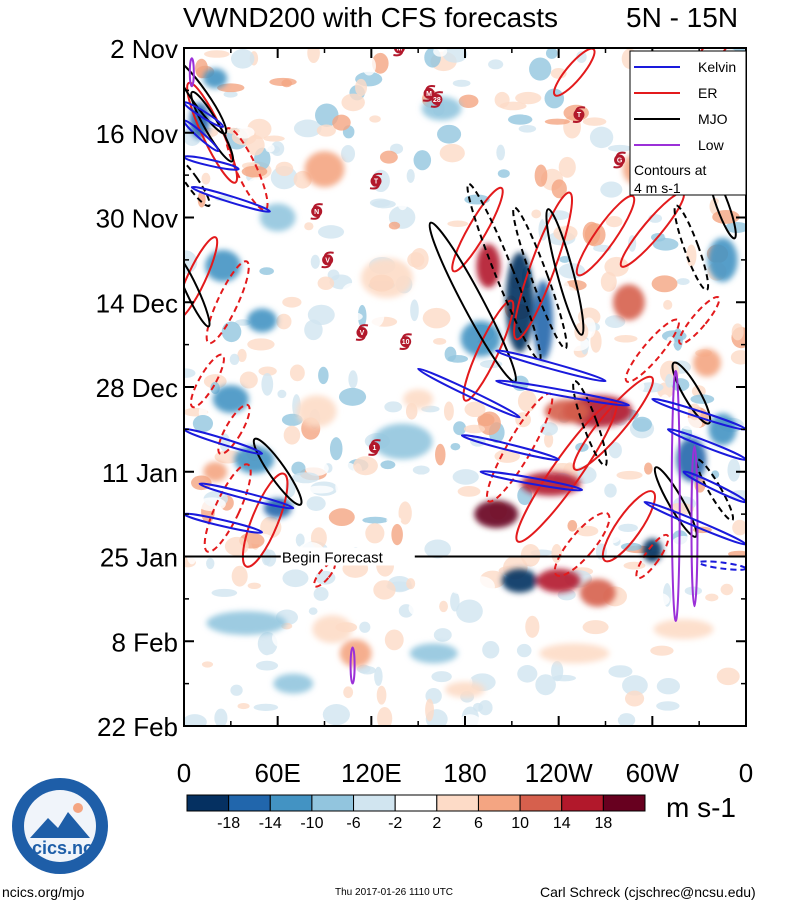 Image resolution: width=809 pixels, height=907 pixels. I want to click on y-tick-label: 2 Nov, so click(144, 49).